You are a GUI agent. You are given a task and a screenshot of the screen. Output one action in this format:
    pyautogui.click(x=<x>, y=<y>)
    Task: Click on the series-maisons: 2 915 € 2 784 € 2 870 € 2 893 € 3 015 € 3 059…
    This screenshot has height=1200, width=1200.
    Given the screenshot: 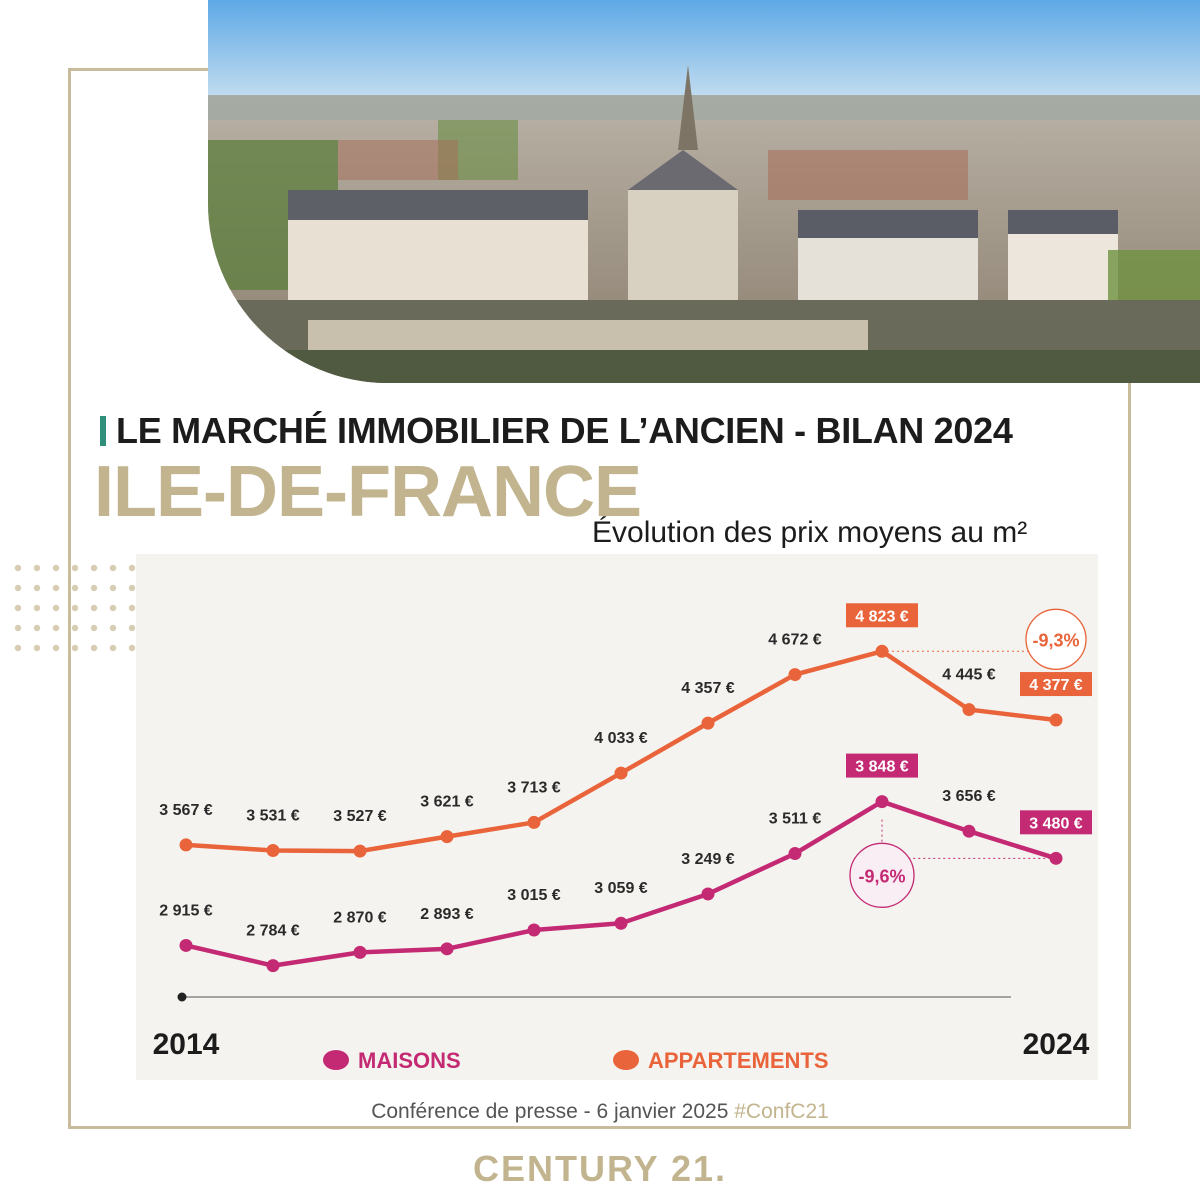 What is the action you would take?
    pyautogui.click(x=625, y=863)
    